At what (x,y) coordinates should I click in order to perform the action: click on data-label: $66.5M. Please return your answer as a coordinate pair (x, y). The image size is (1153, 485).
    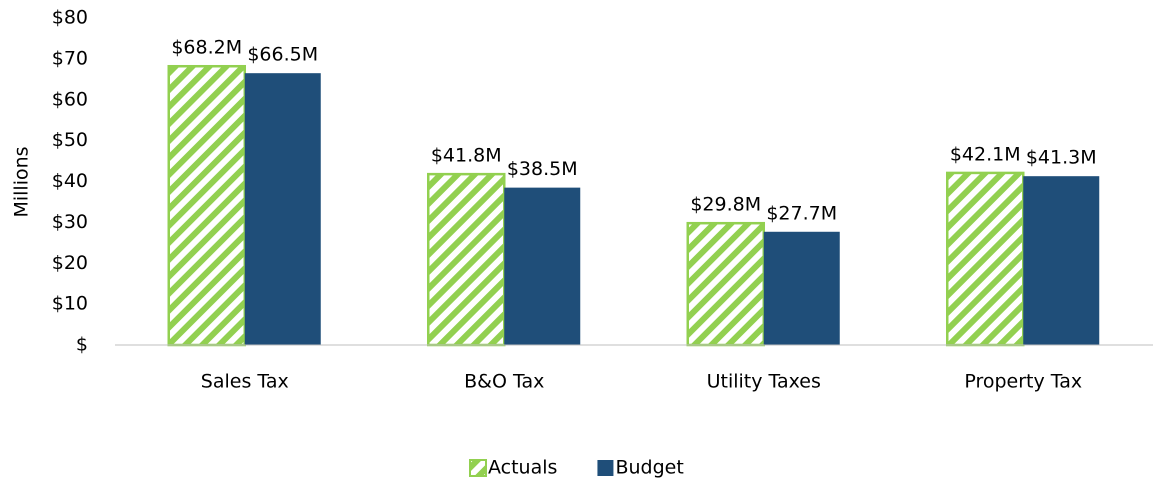
    Looking at the image, I should click on (282, 55).